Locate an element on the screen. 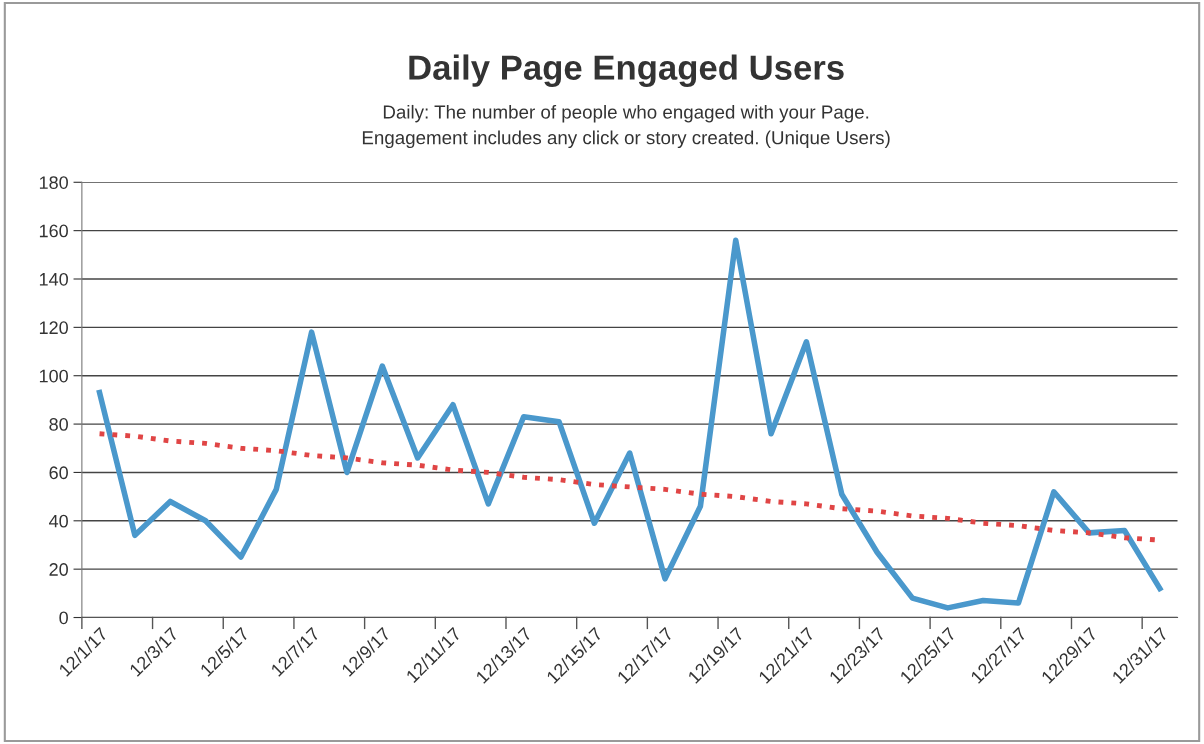 The width and height of the screenshot is (1204, 744). y-tick-label: 160 is located at coordinates (53, 231).